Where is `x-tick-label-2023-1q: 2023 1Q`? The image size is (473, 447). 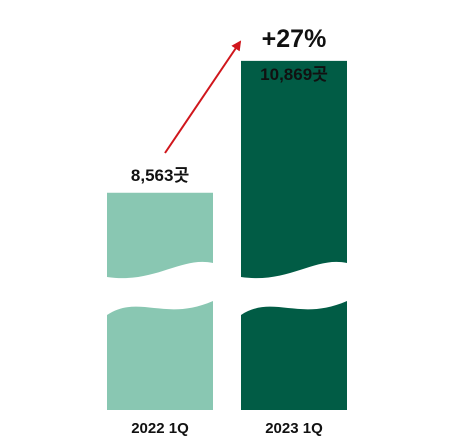 x-tick-label-2023-1q: 2023 1Q is located at coordinates (294, 428).